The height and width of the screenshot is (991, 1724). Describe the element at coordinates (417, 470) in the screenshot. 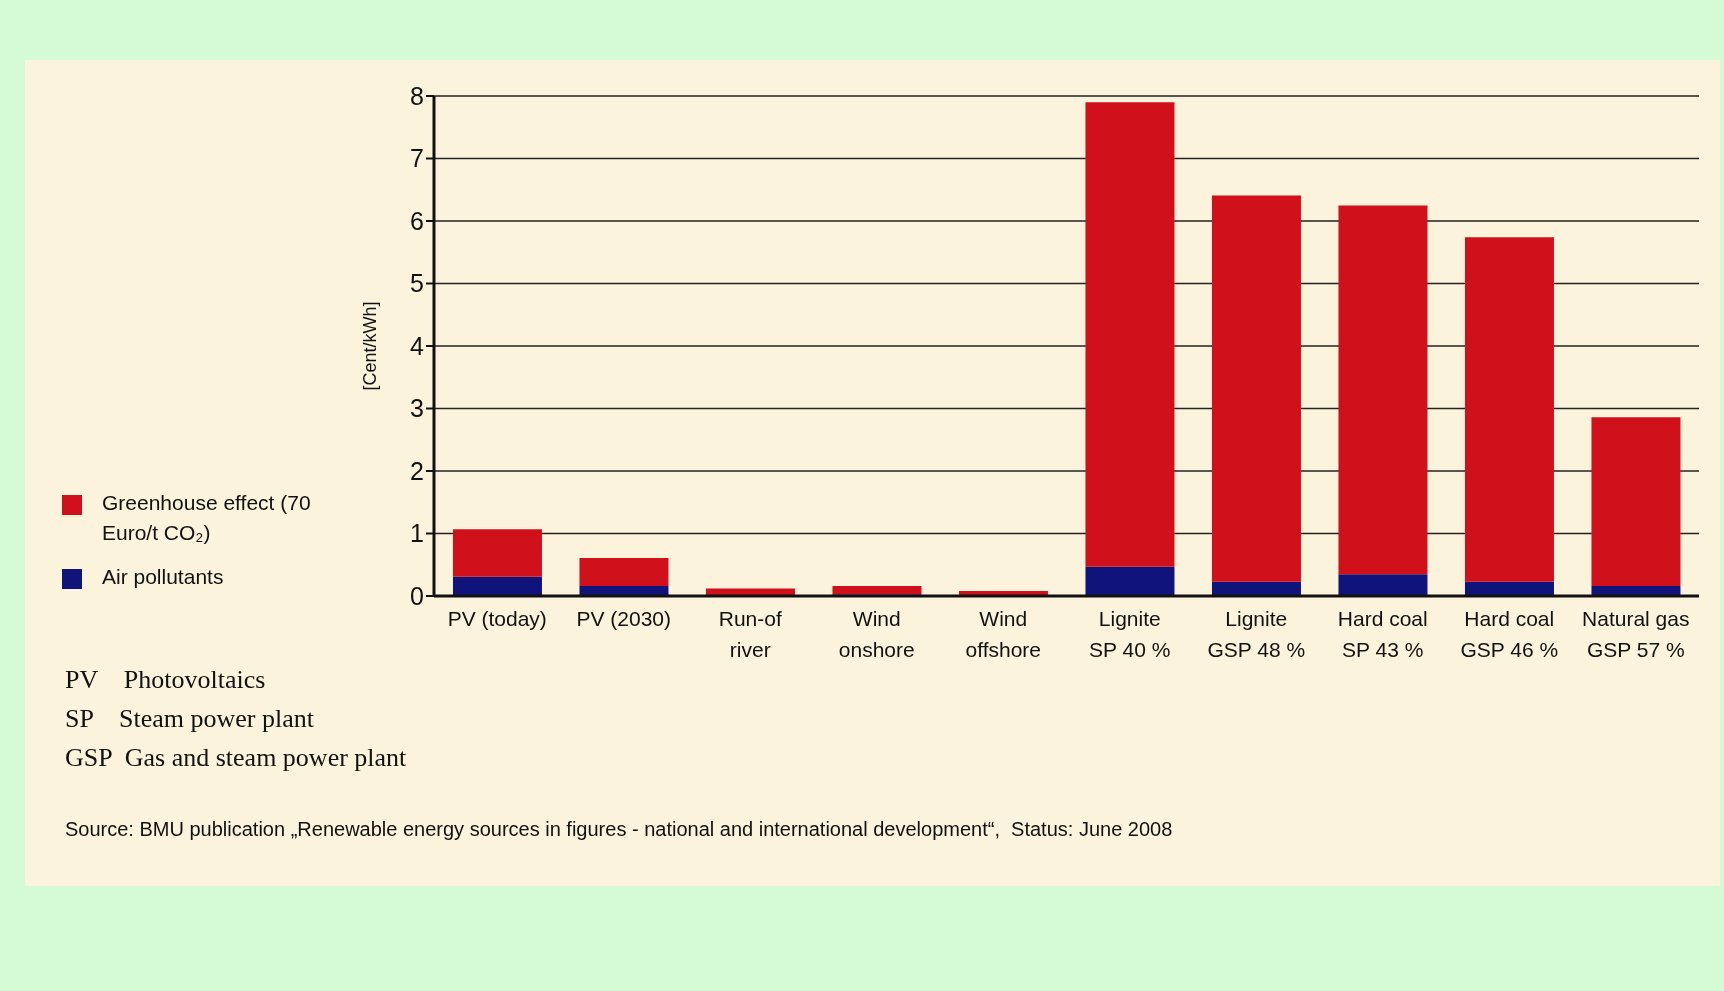

I see `y-tick-label: 2` at that location.